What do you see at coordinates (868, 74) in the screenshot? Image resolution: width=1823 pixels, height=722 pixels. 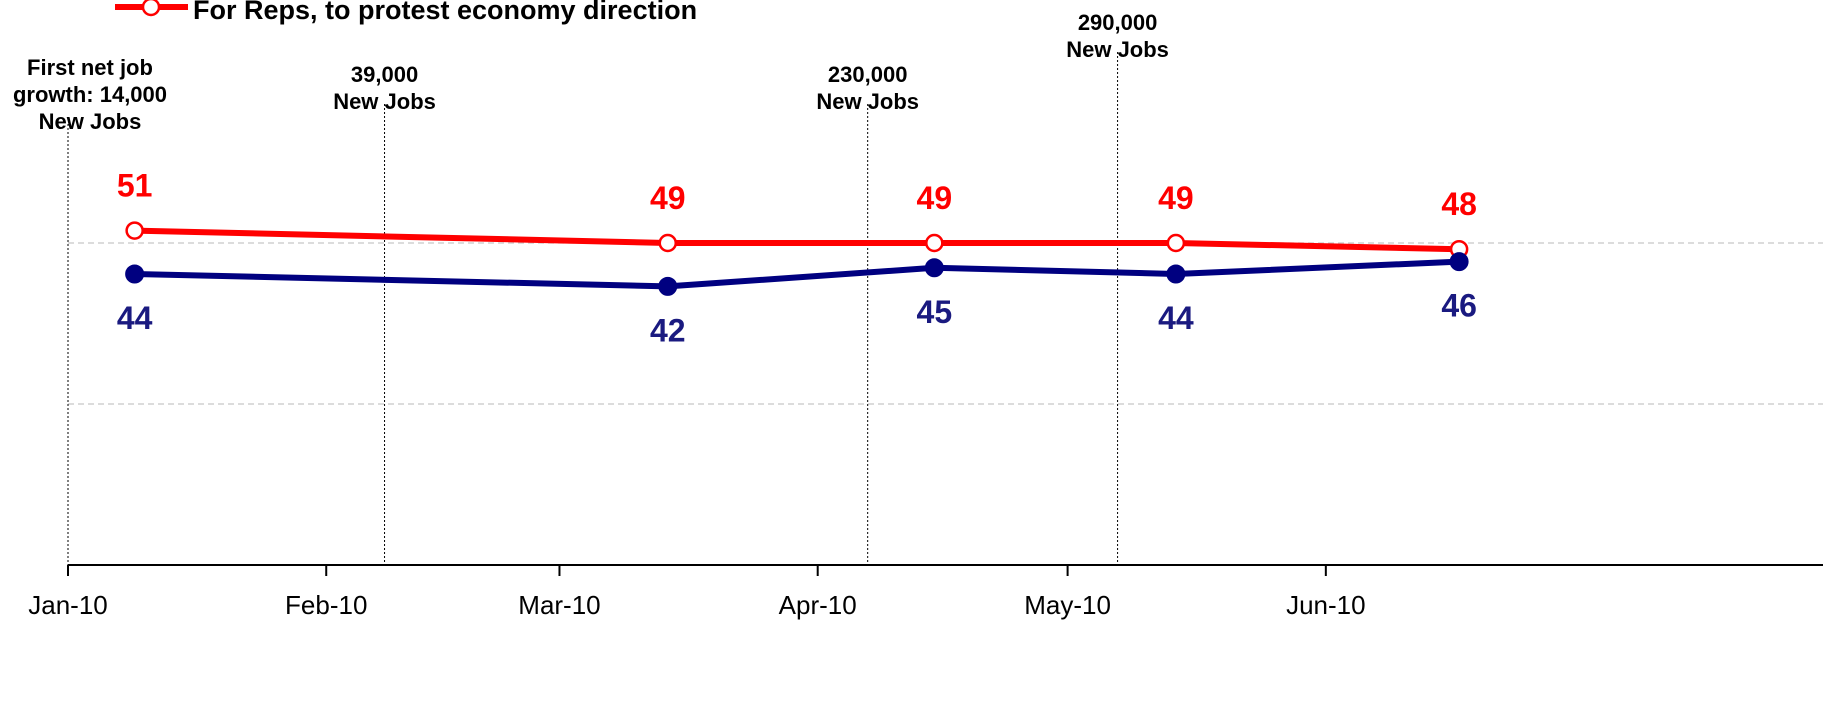 I see `annotation-text: 230,000` at bounding box center [868, 74].